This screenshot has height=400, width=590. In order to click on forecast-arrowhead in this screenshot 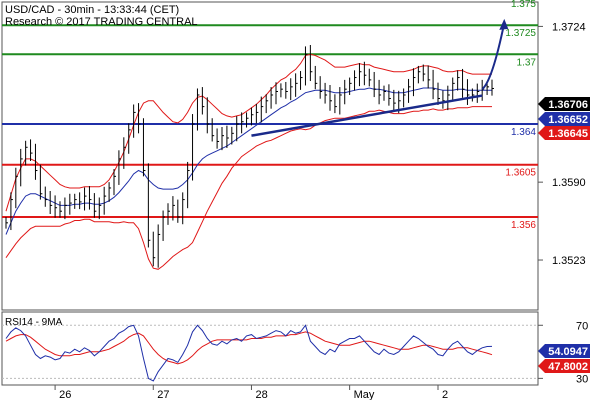, I will do `click(504, 24)`.